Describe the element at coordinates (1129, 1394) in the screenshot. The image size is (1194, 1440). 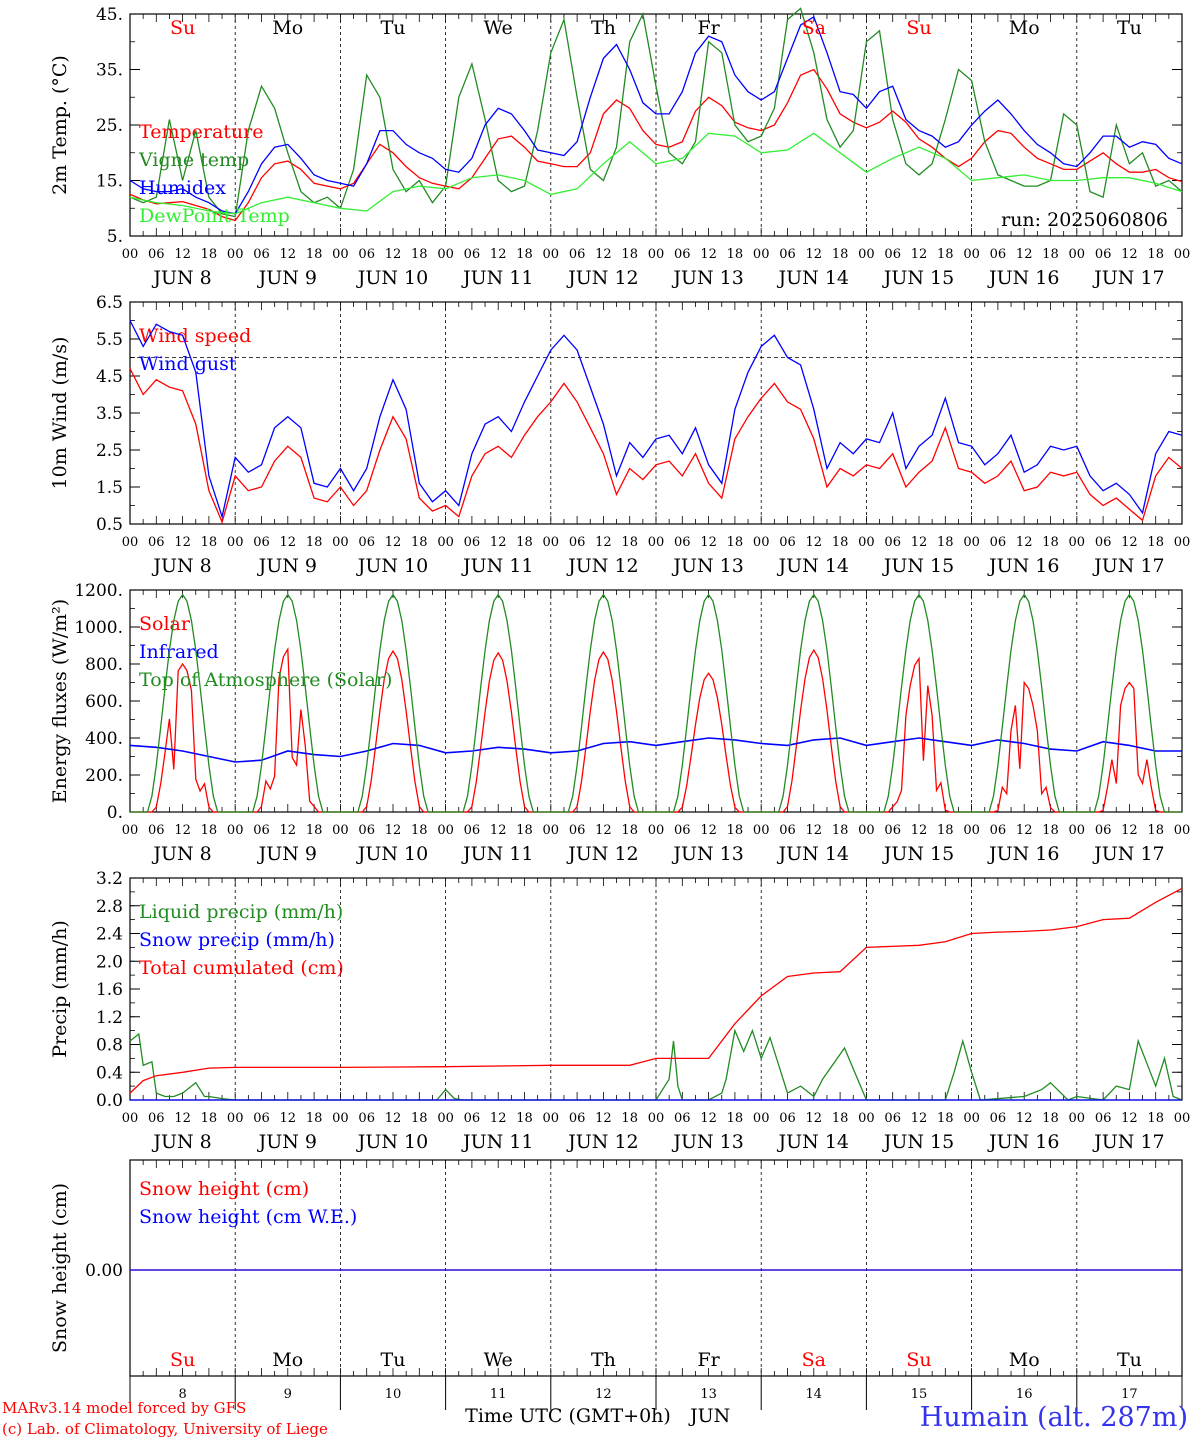
I see `day-number-label: 17` at that location.